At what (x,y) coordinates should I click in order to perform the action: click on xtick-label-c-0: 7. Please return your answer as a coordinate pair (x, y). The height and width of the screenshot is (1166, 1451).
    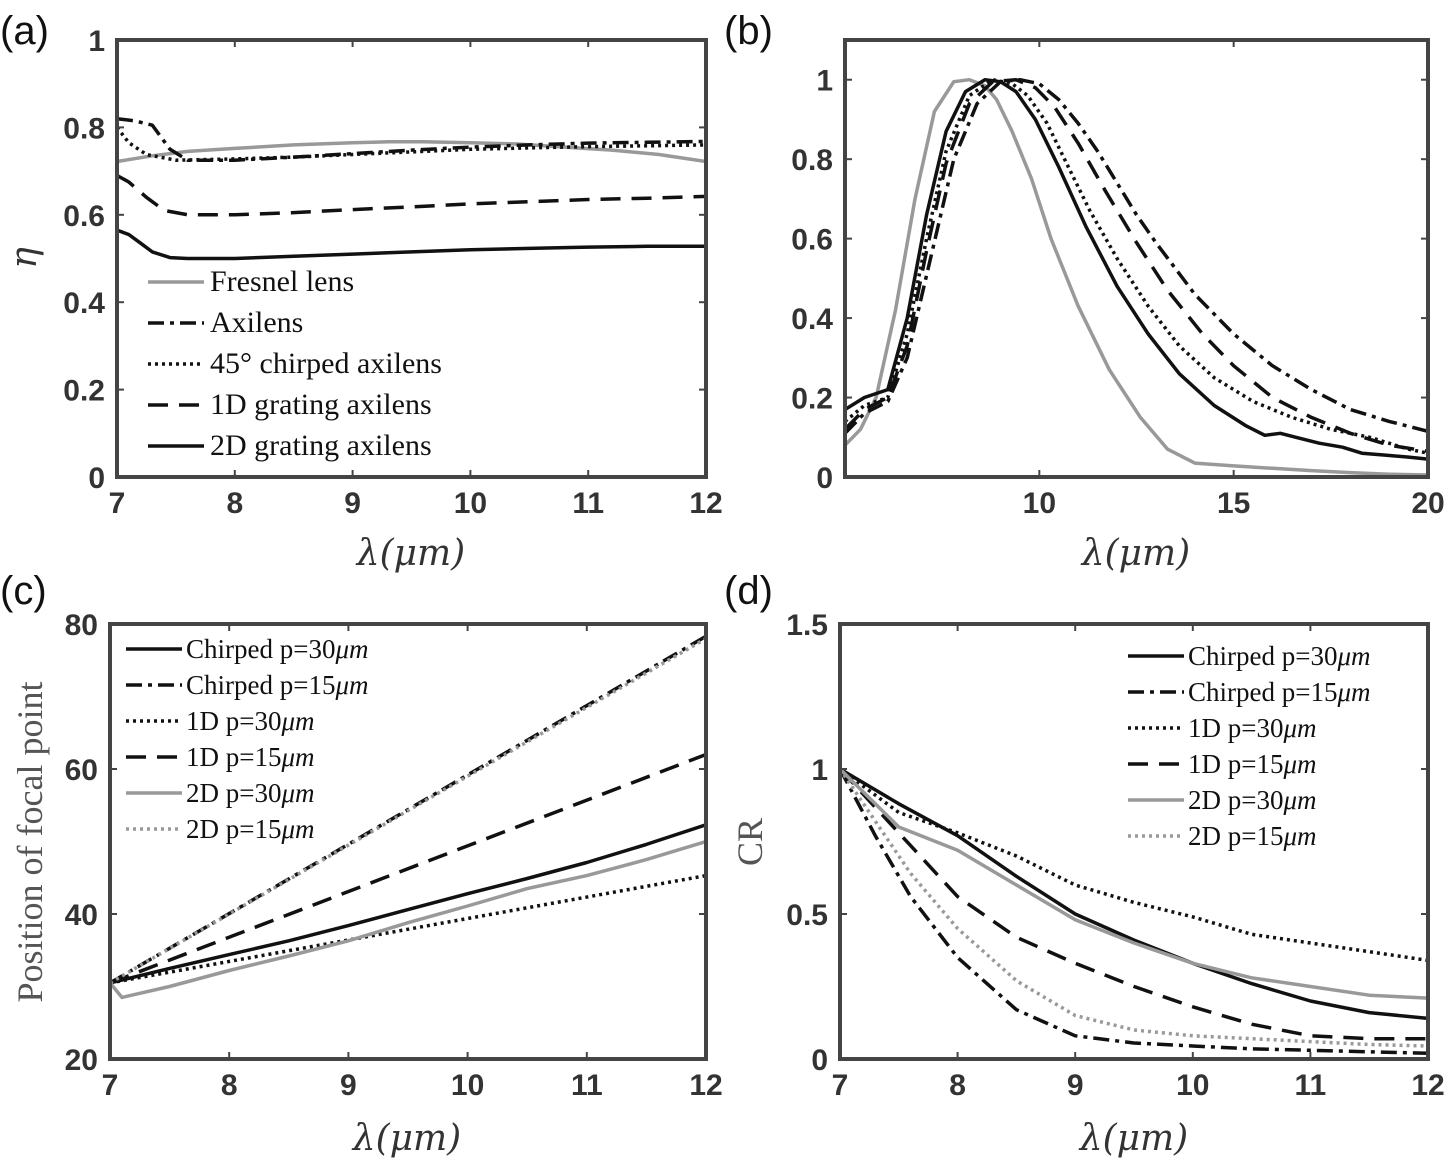
    Looking at the image, I should click on (110, 1085).